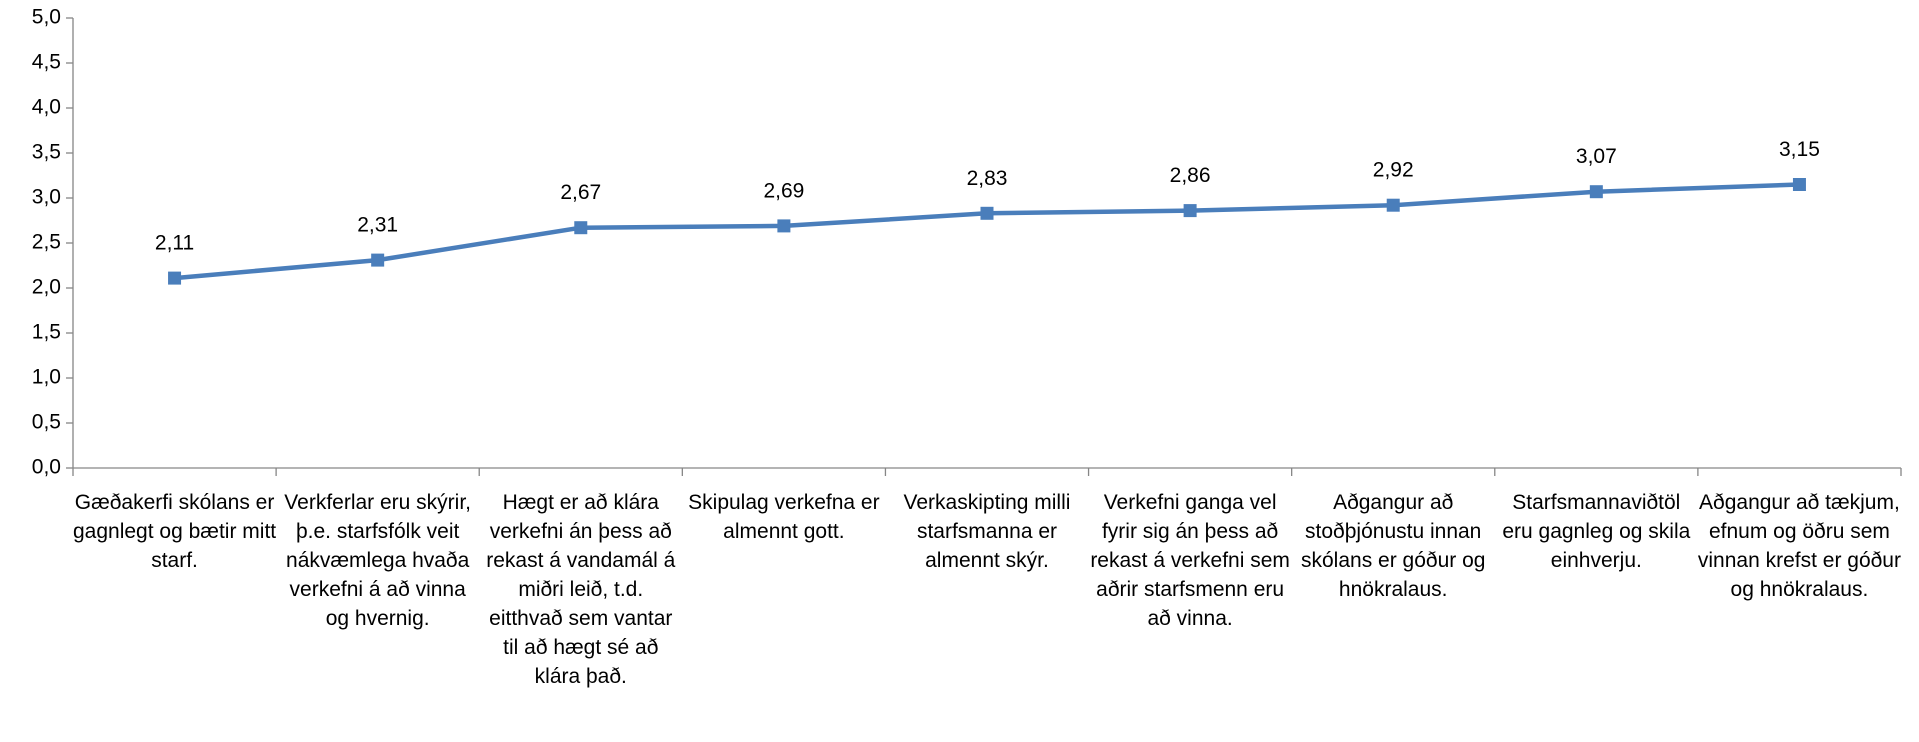 This screenshot has height=742, width=1919. What do you see at coordinates (1799, 149) in the screenshot?
I see `data-label: 3,15` at bounding box center [1799, 149].